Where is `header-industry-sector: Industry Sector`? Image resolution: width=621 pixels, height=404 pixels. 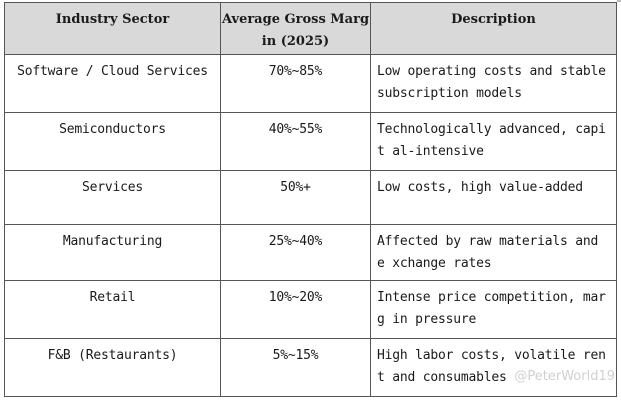 header-industry-sector: Industry Sector is located at coordinates (112, 28).